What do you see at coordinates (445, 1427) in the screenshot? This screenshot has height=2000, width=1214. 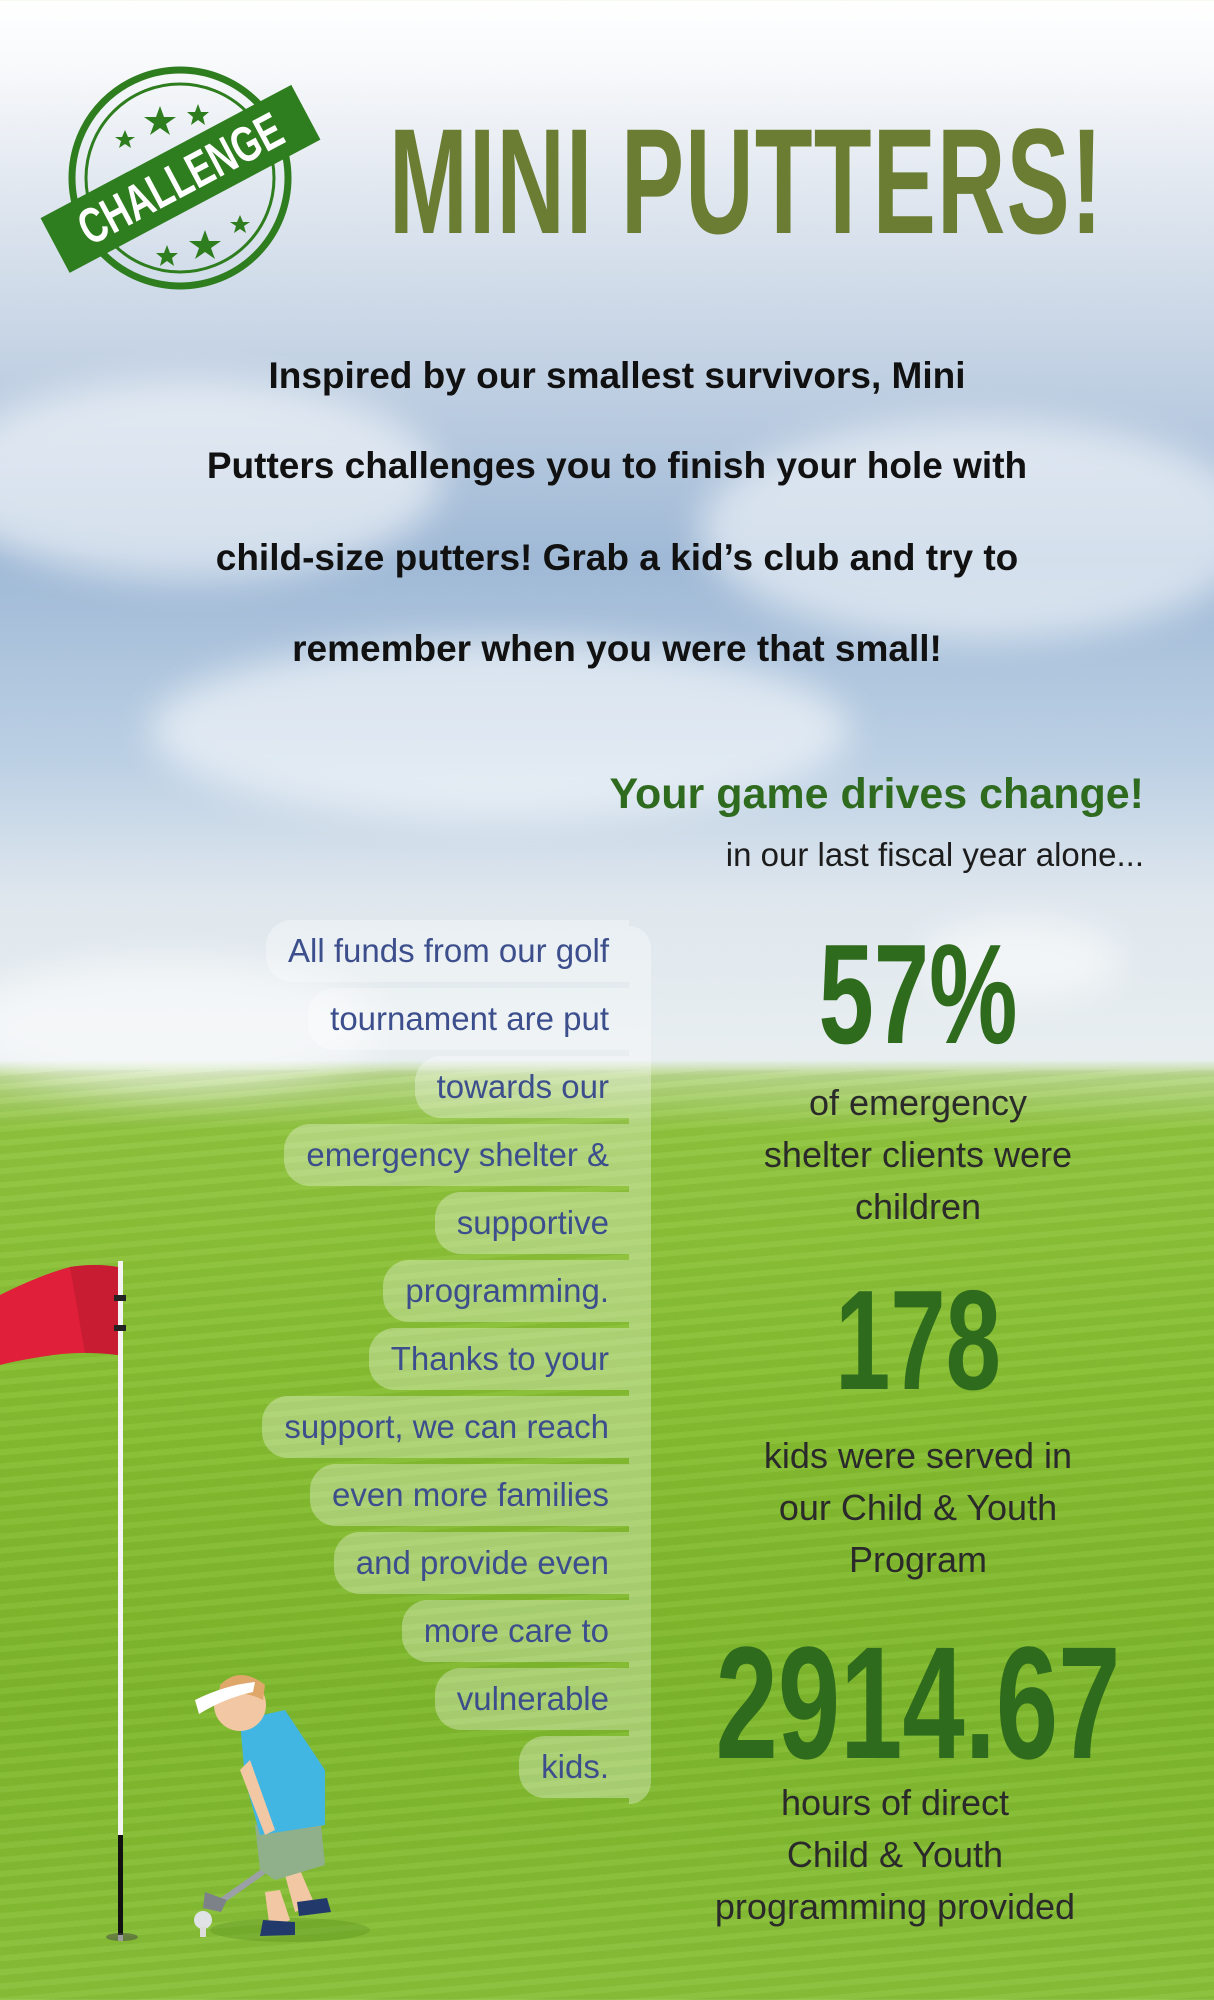 I see `funds-line: support, we can reach` at bounding box center [445, 1427].